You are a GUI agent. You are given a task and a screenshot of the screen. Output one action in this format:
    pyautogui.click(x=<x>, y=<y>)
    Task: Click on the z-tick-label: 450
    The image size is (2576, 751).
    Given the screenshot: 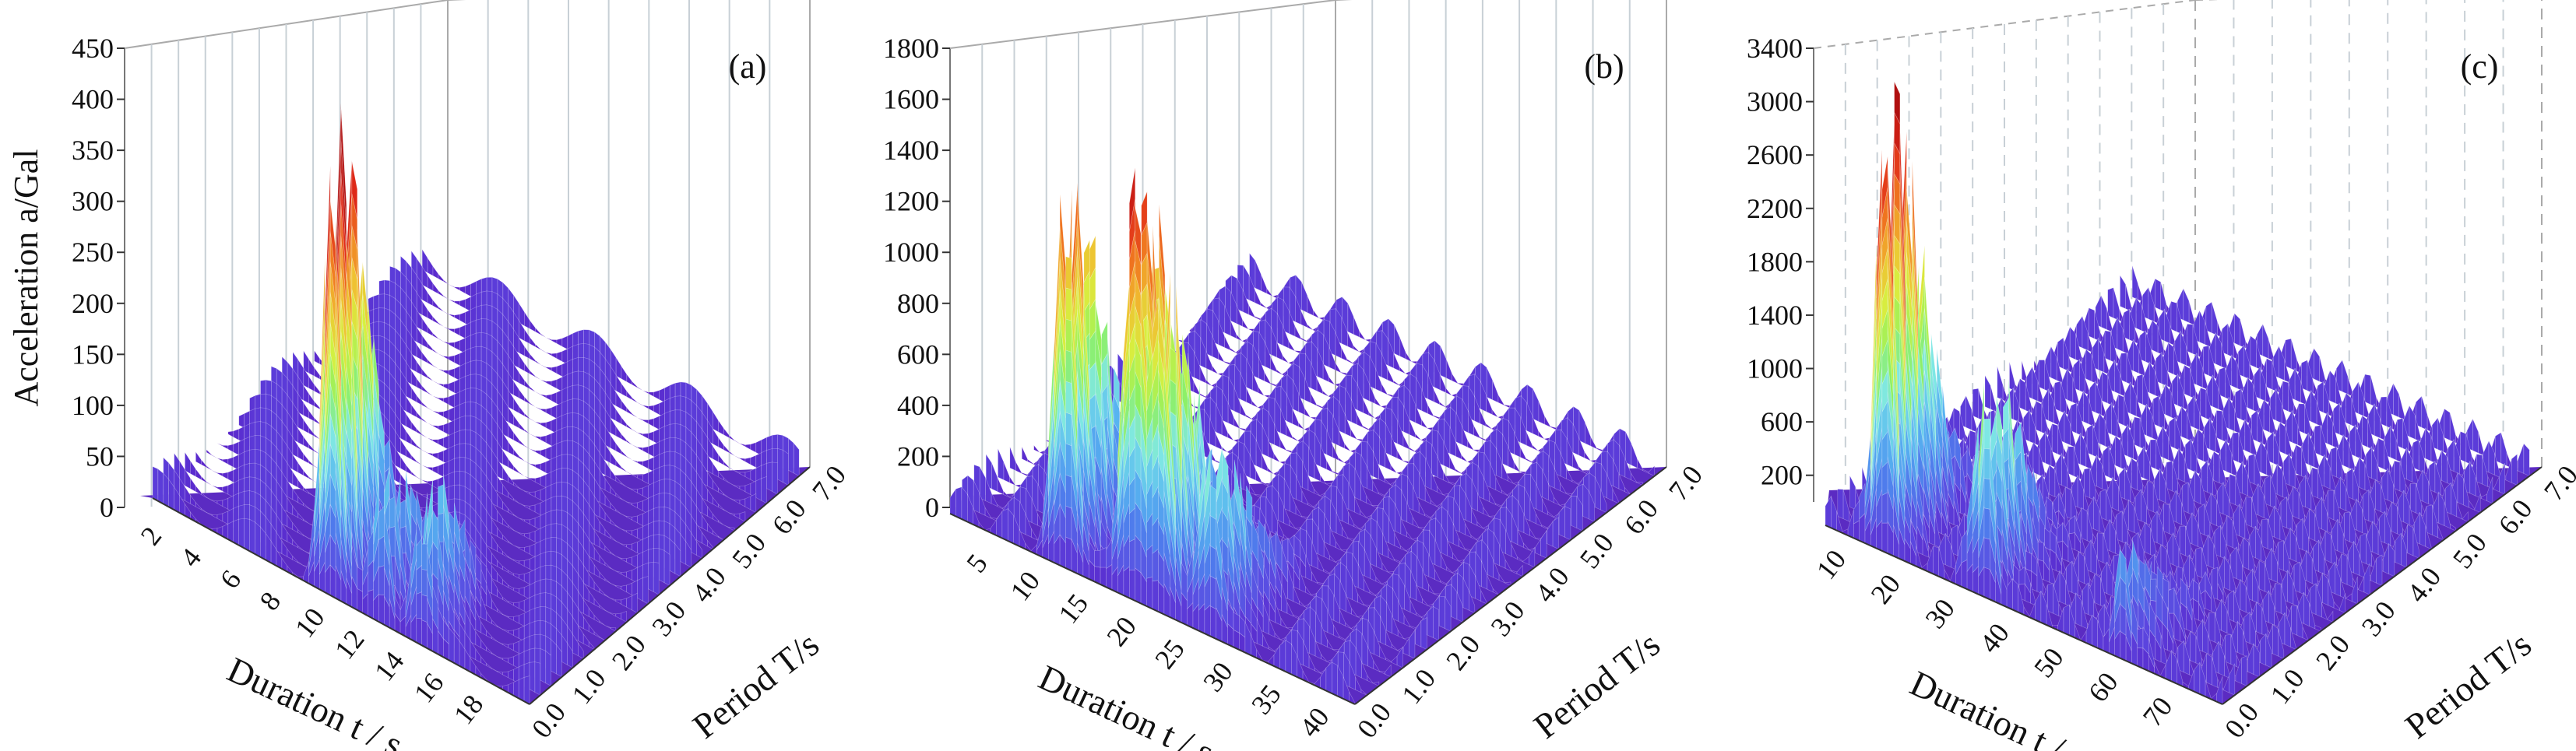 What is the action you would take?
    pyautogui.click(x=93, y=48)
    